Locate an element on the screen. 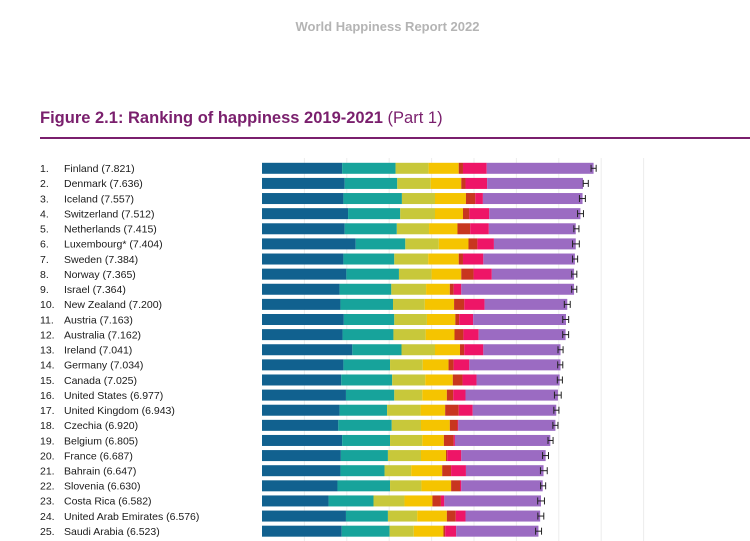 The width and height of the screenshot is (750, 541). rank-label: 15. is located at coordinates (47, 381).